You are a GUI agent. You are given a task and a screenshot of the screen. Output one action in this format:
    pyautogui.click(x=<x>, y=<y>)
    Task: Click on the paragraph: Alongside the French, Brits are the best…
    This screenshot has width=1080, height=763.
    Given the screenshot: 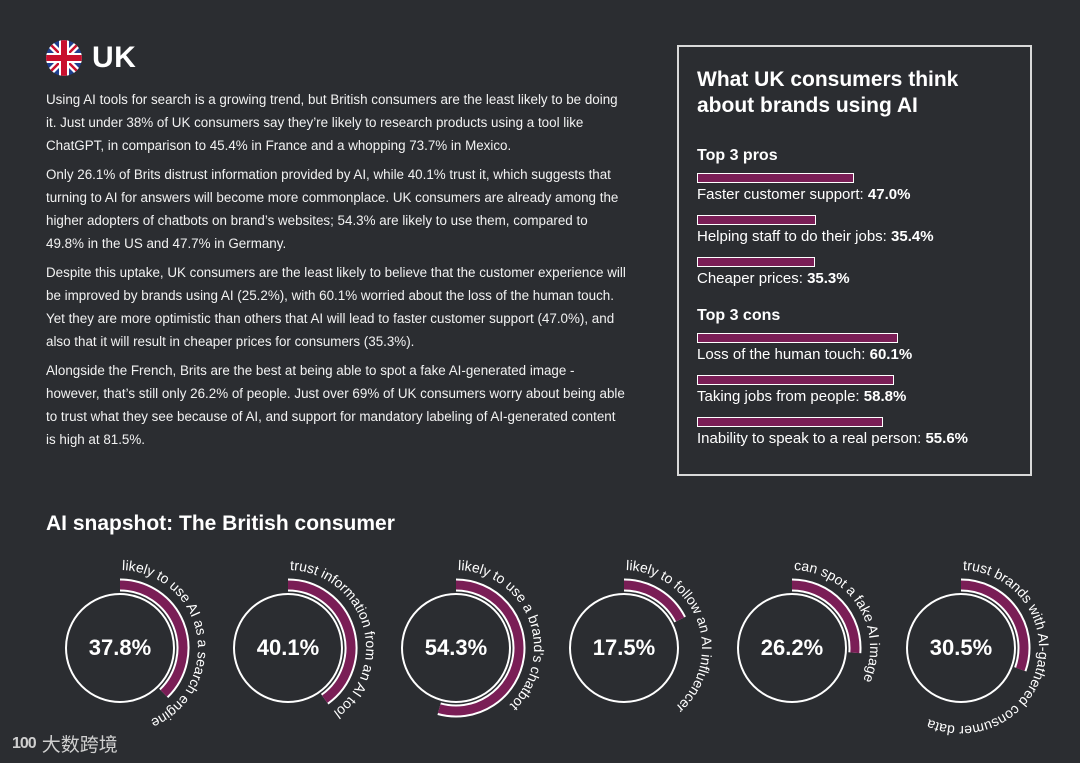 What is the action you would take?
    pyautogui.click(x=335, y=405)
    